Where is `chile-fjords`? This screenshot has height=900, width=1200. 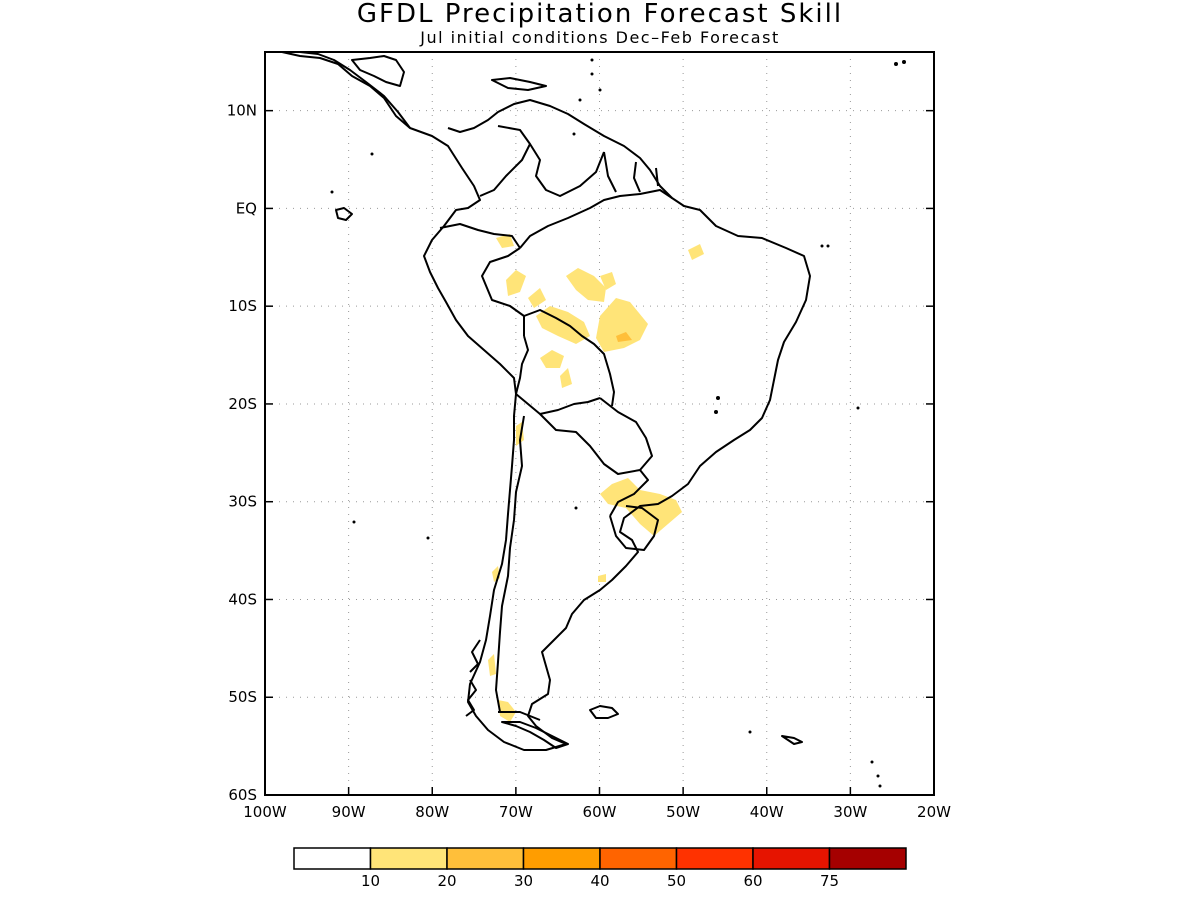 chile-fjords is located at coordinates (473, 678).